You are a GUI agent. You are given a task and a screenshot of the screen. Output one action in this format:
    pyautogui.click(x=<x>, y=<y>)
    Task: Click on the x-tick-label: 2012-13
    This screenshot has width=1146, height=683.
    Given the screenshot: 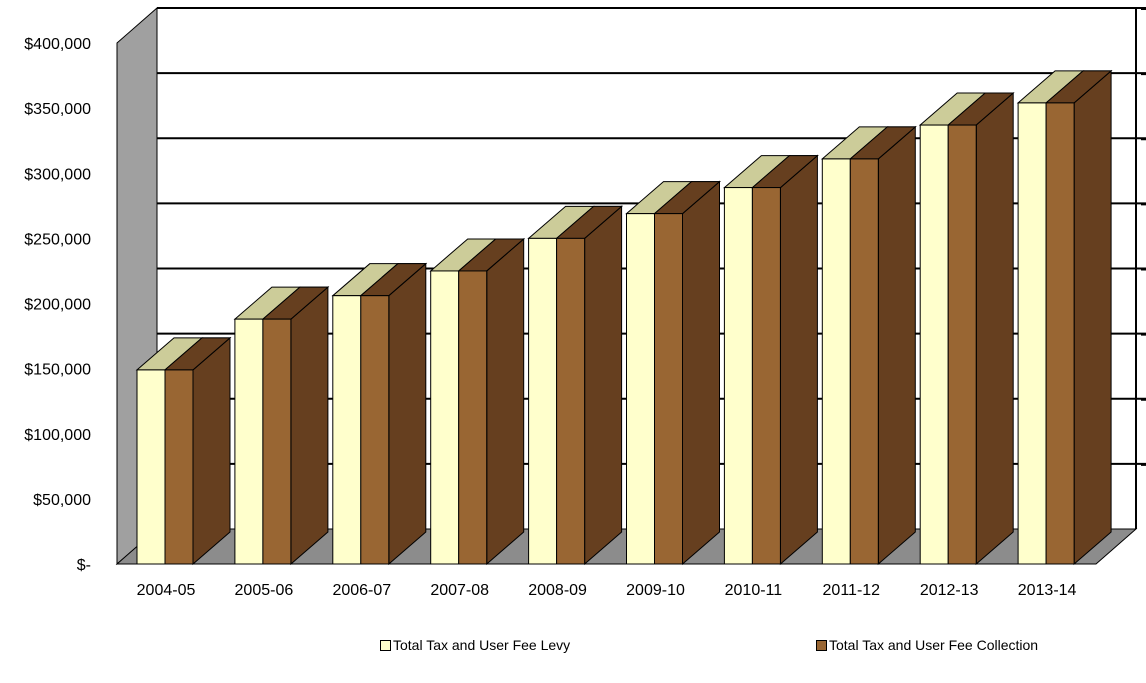 What is the action you would take?
    pyautogui.click(x=949, y=590)
    